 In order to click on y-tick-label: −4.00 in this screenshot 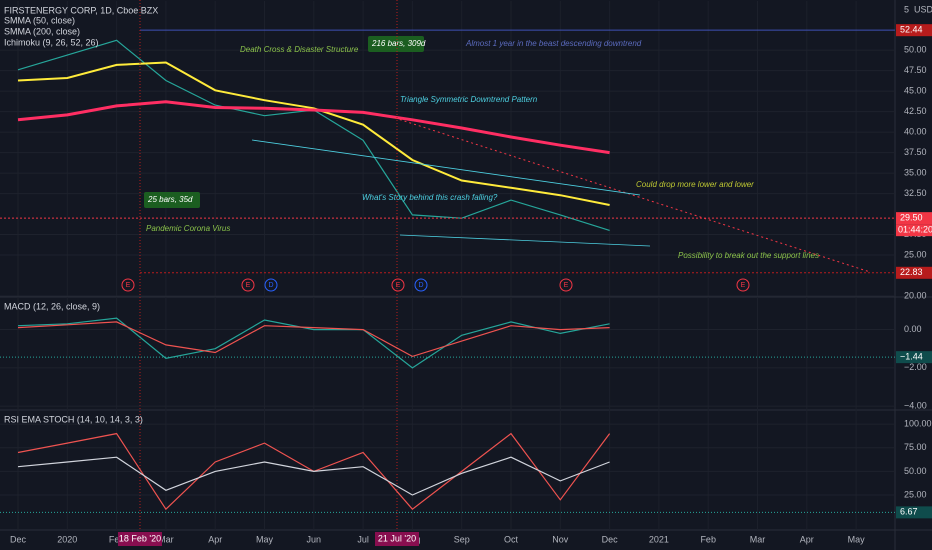, I will do `click(915, 406)`.